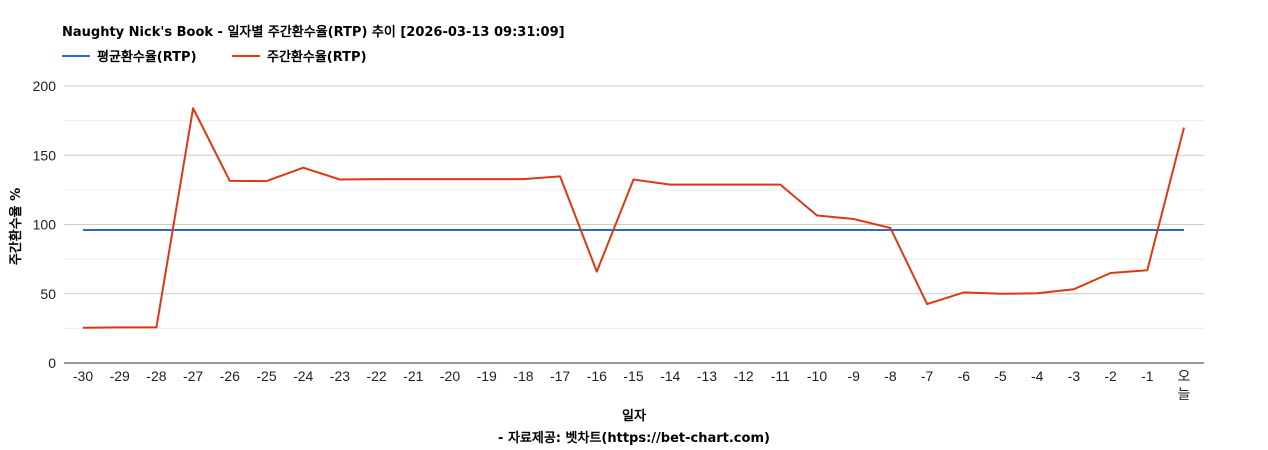 This screenshot has height=450, width=1268. Describe the element at coordinates (230, 376) in the screenshot. I see `x-tick-label: -26` at that location.